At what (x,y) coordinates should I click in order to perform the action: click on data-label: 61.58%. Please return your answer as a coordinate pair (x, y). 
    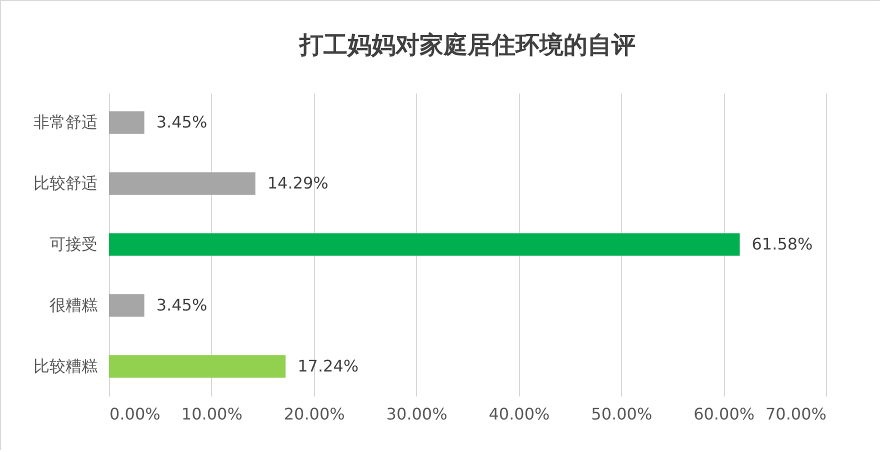
    Looking at the image, I should click on (782, 244).